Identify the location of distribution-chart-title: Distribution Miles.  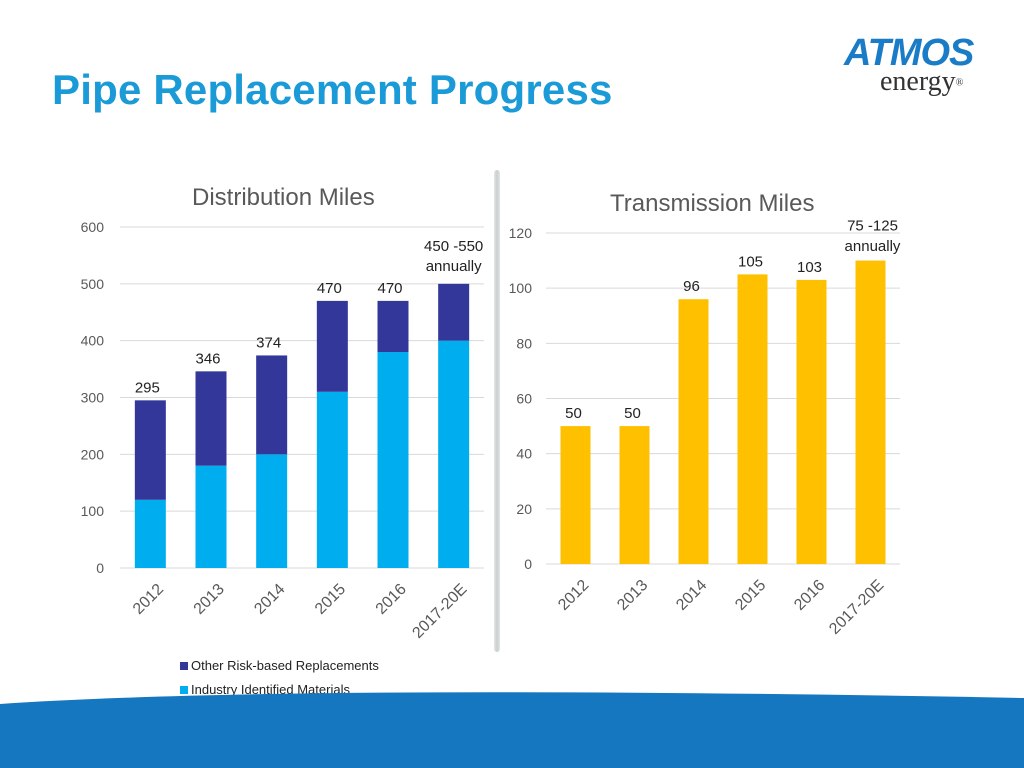
(283, 197).